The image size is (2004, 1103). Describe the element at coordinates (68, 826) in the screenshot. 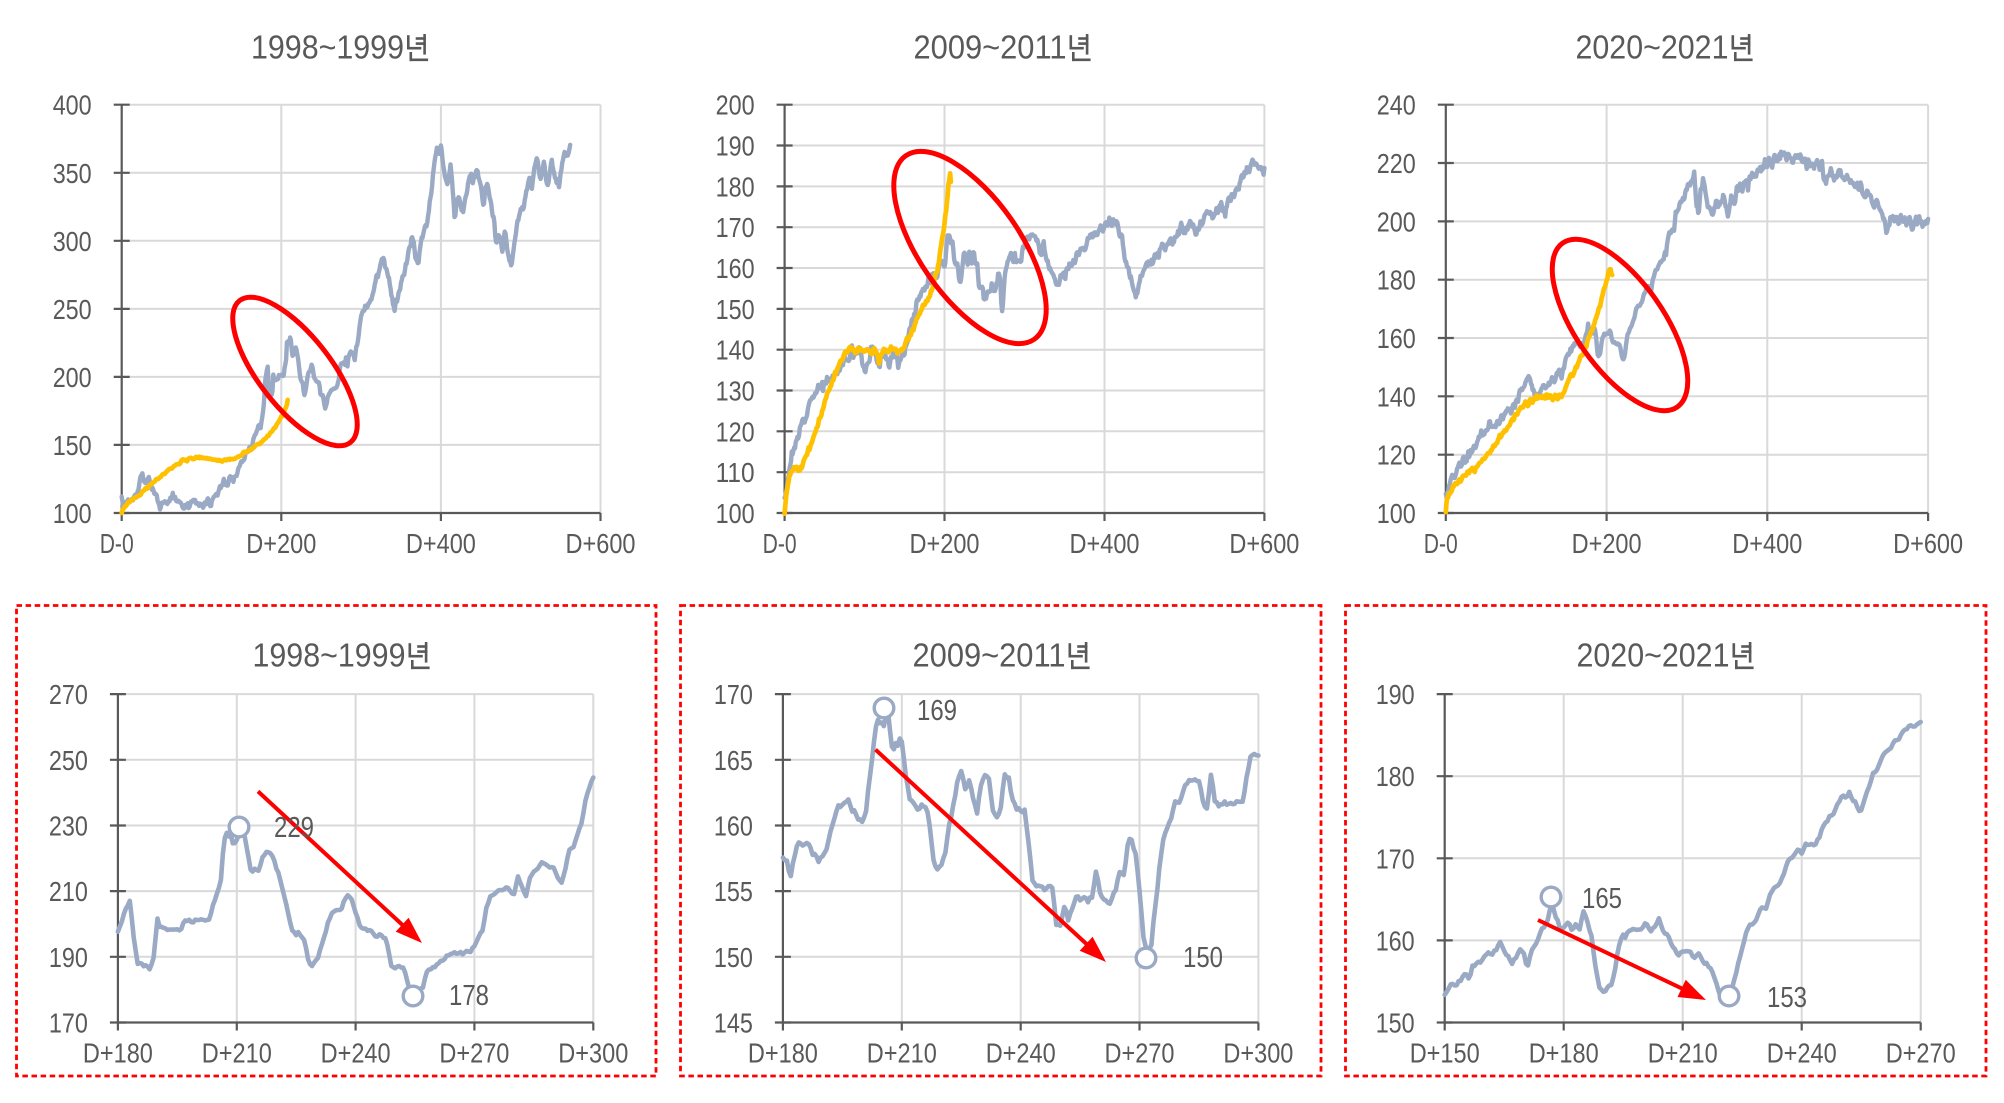

I see `svg-text: 230` at that location.